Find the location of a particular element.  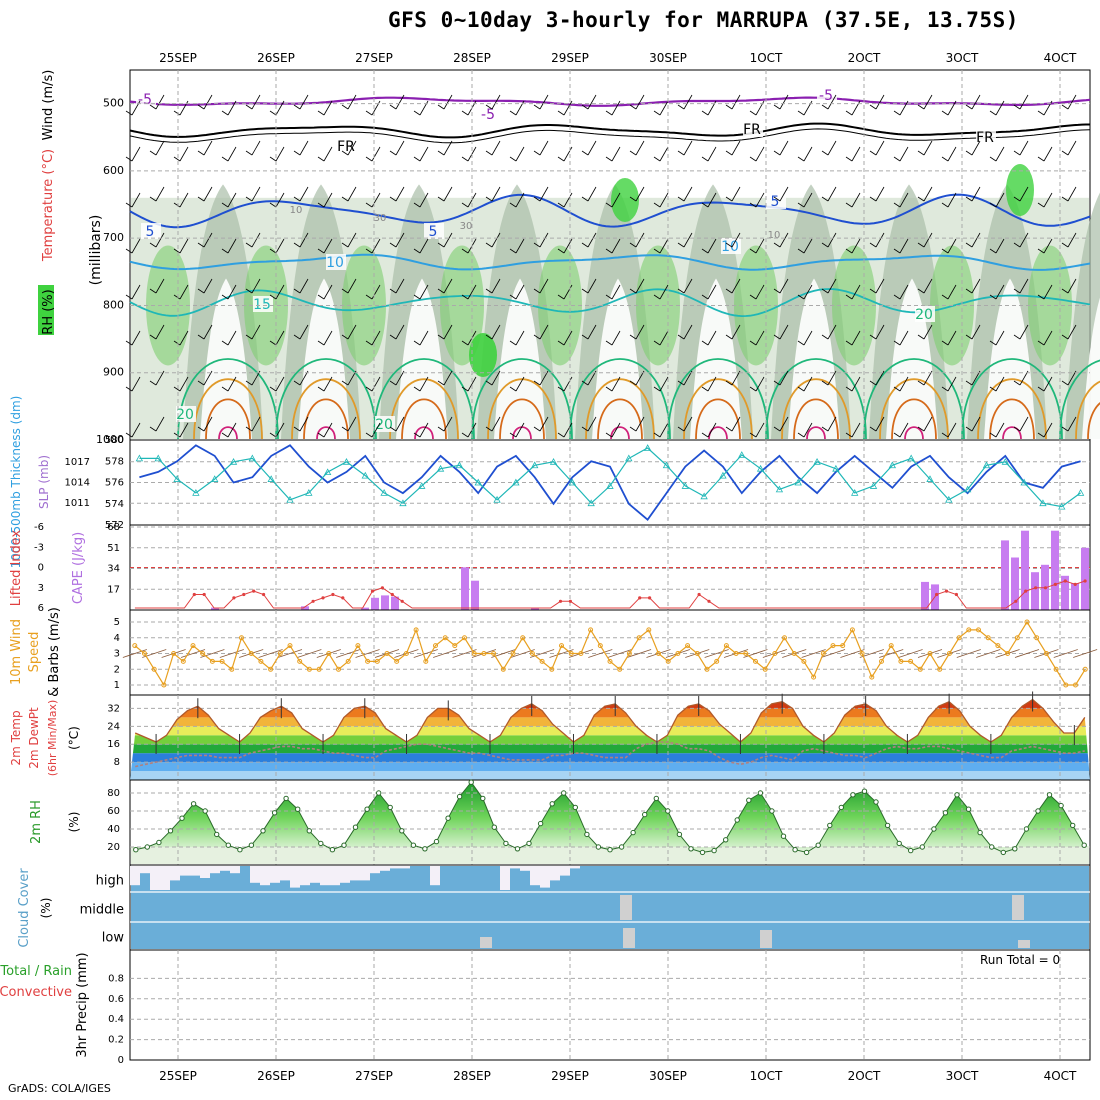

temp-band is located at coordinates (610, 740).